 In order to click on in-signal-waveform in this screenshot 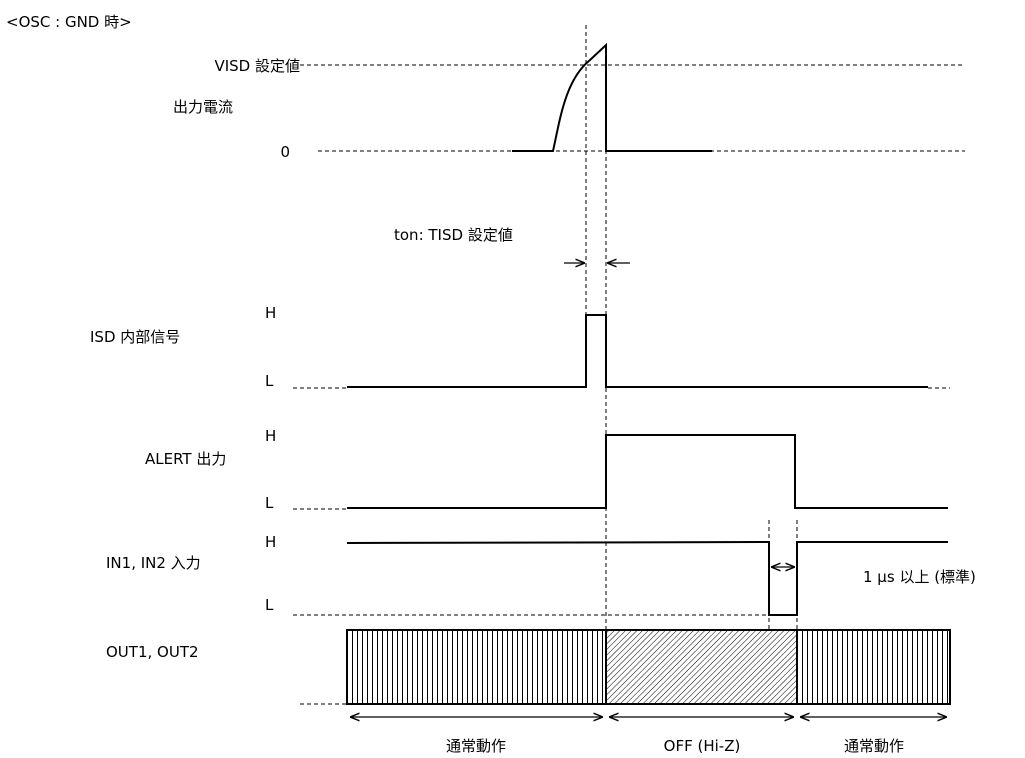, I will do `click(647, 578)`.